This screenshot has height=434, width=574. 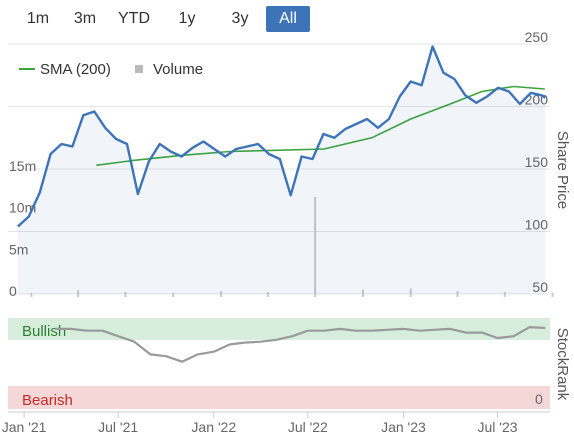 I want to click on price-tick-label: 250, so click(x=537, y=37).